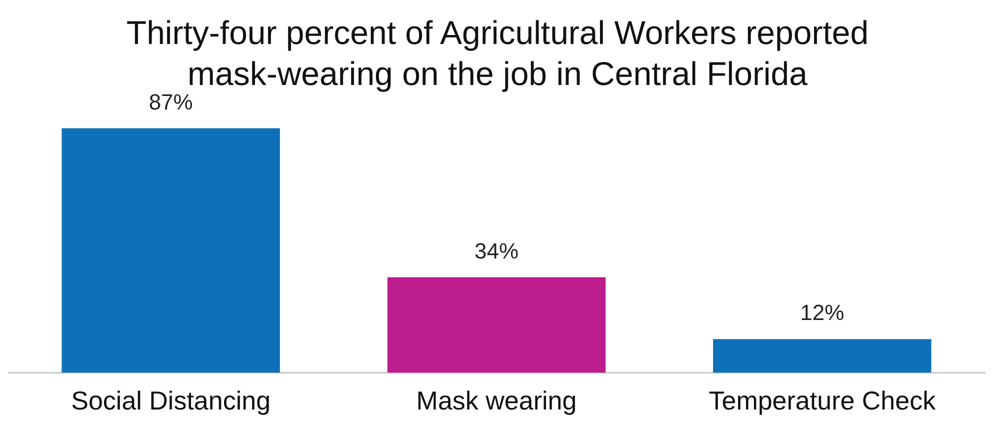  Describe the element at coordinates (822, 401) in the screenshot. I see `x-tick-label: Temperature Check` at that location.